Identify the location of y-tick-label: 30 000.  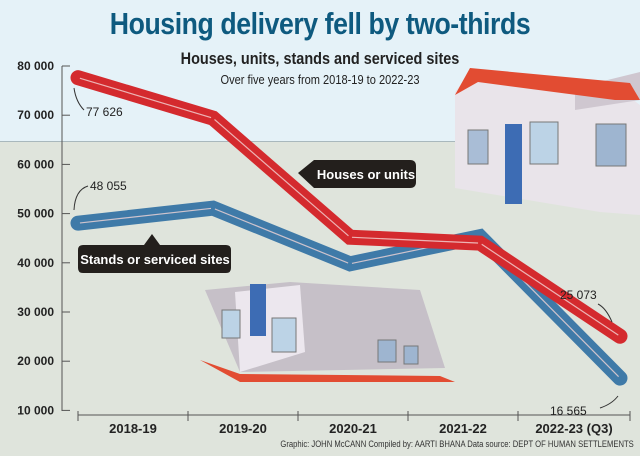
(35, 312).